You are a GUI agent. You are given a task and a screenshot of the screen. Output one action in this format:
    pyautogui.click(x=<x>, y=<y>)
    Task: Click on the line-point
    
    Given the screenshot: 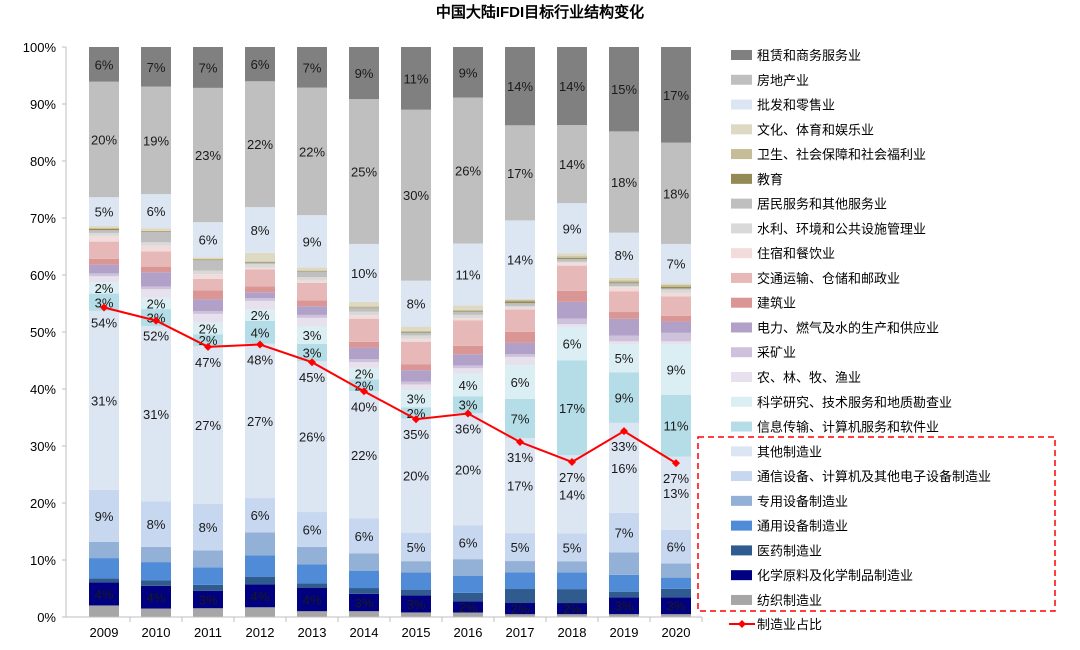 What is the action you would take?
    pyautogui.click(x=260, y=344)
    